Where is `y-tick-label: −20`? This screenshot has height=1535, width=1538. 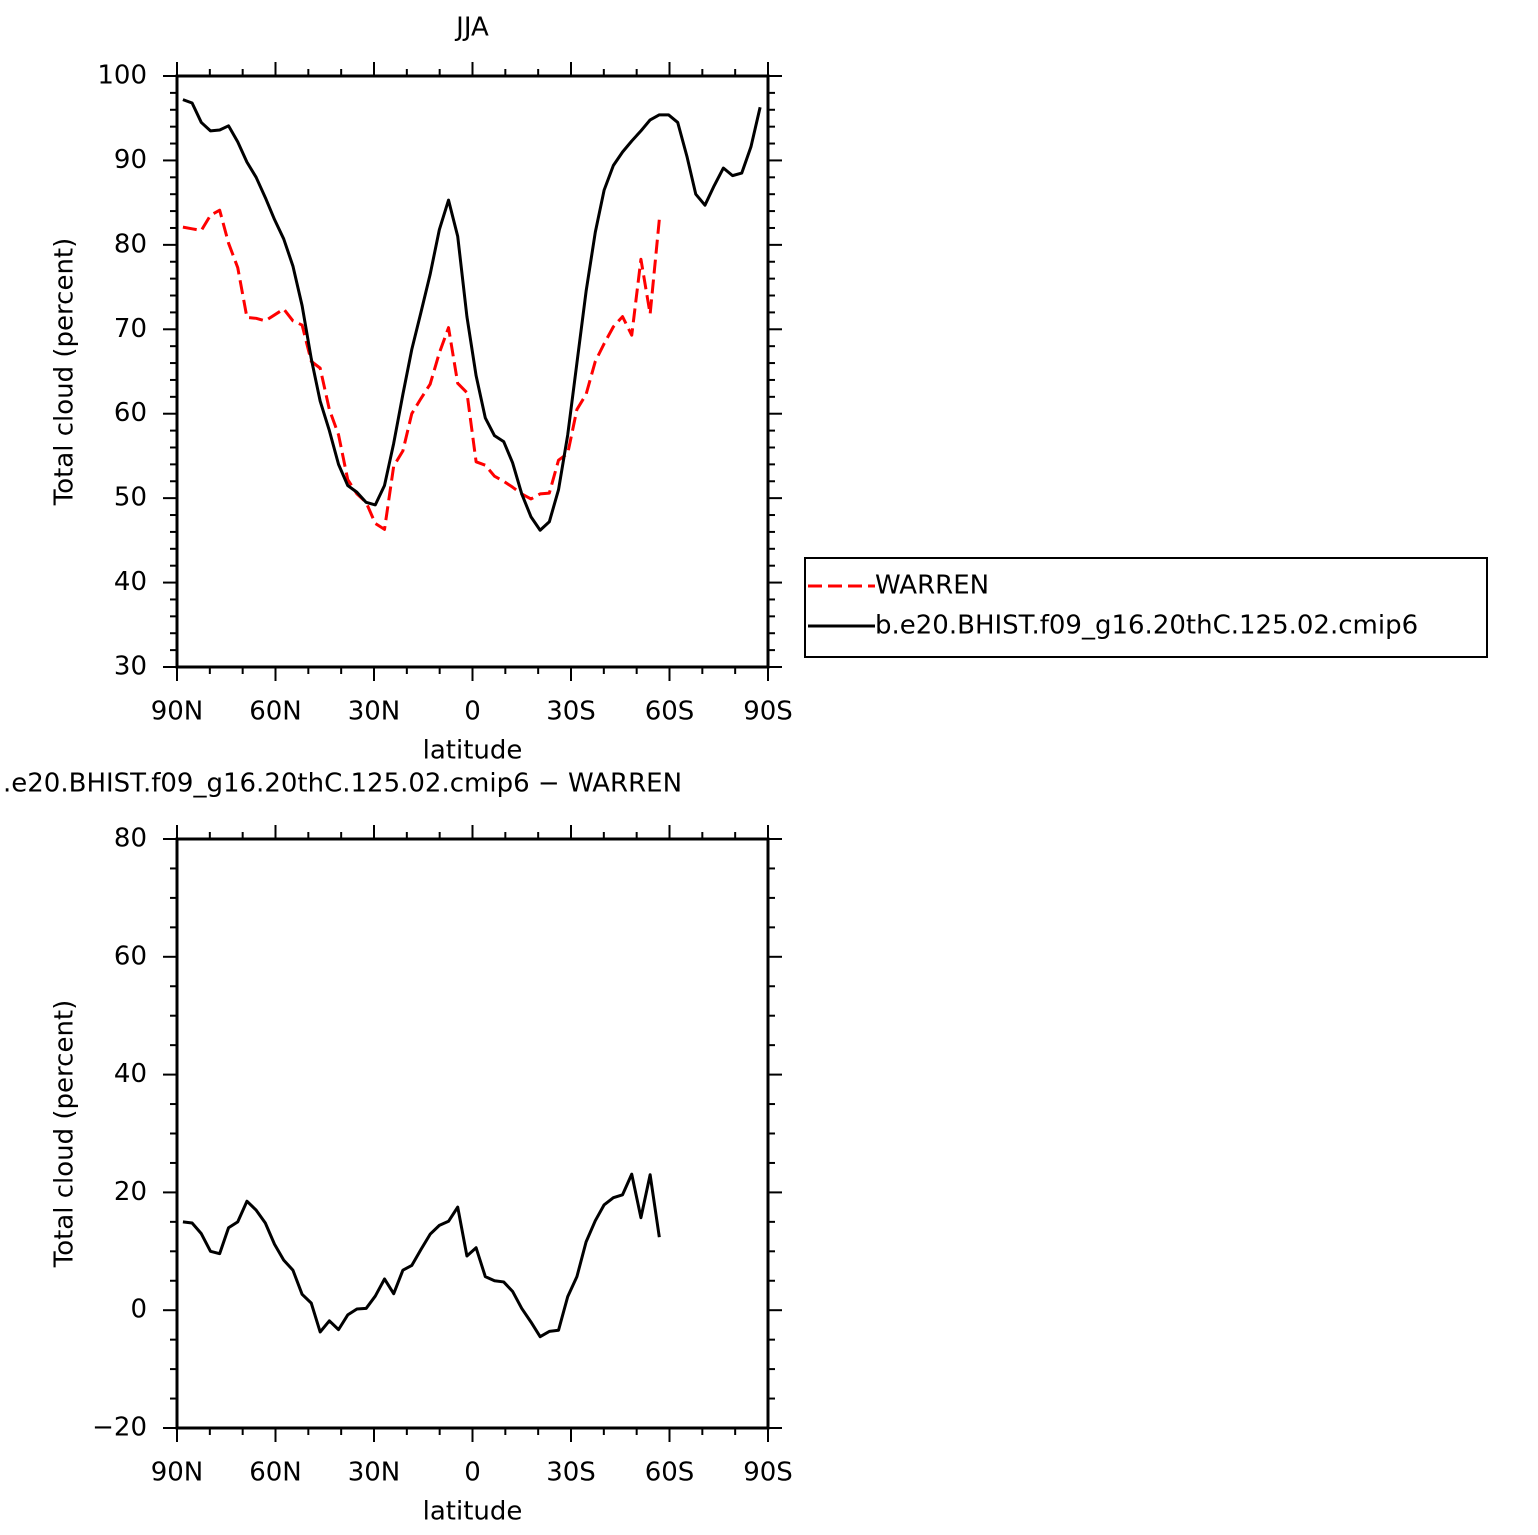 y-tick-label: −20 is located at coordinates (119, 1428).